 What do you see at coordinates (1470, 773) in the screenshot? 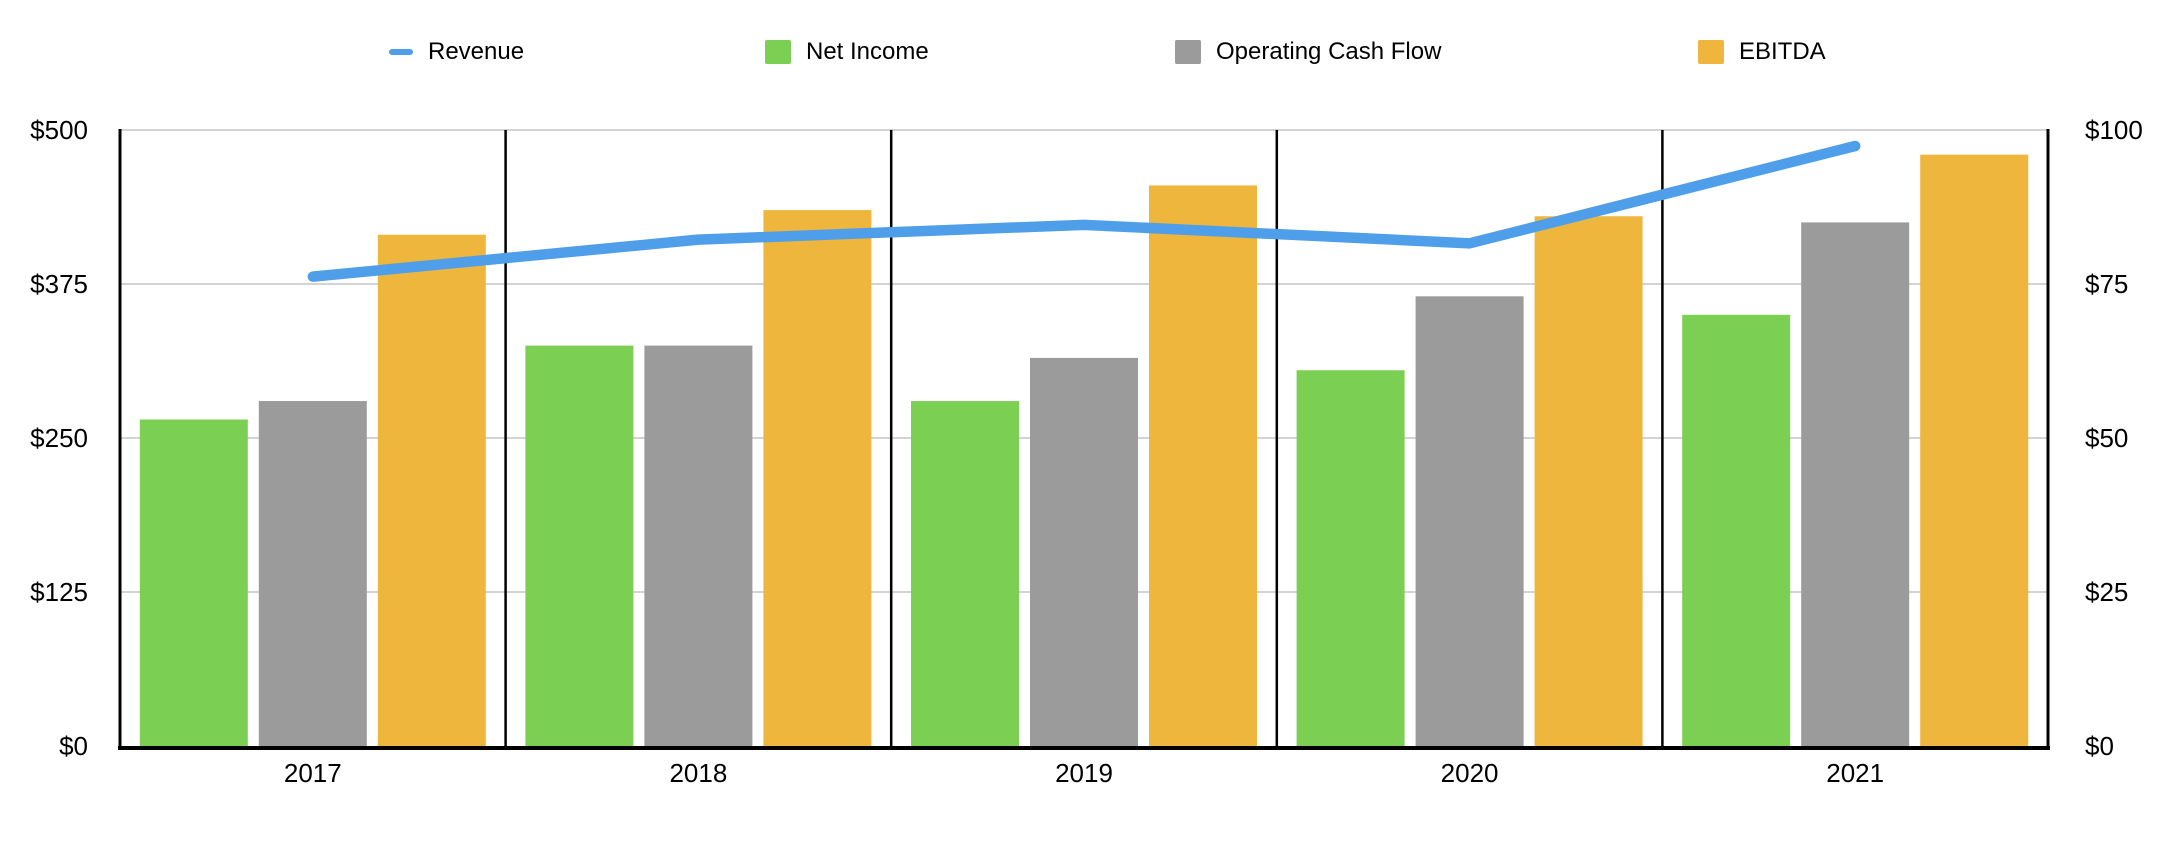
I see `x-axis-category-label: 2020` at bounding box center [1470, 773].